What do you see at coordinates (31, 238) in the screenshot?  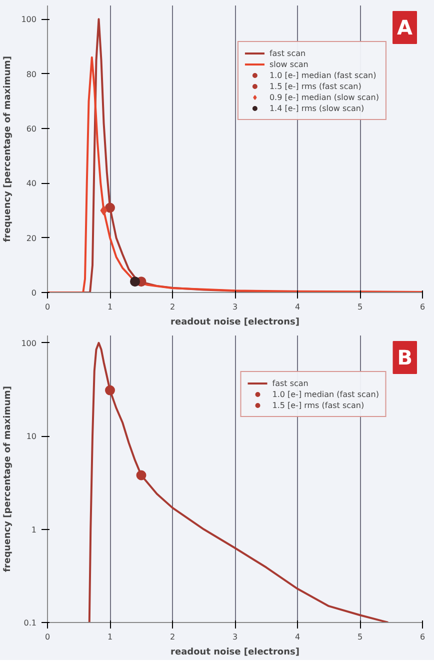 I see `y-tick-label: 20` at bounding box center [31, 238].